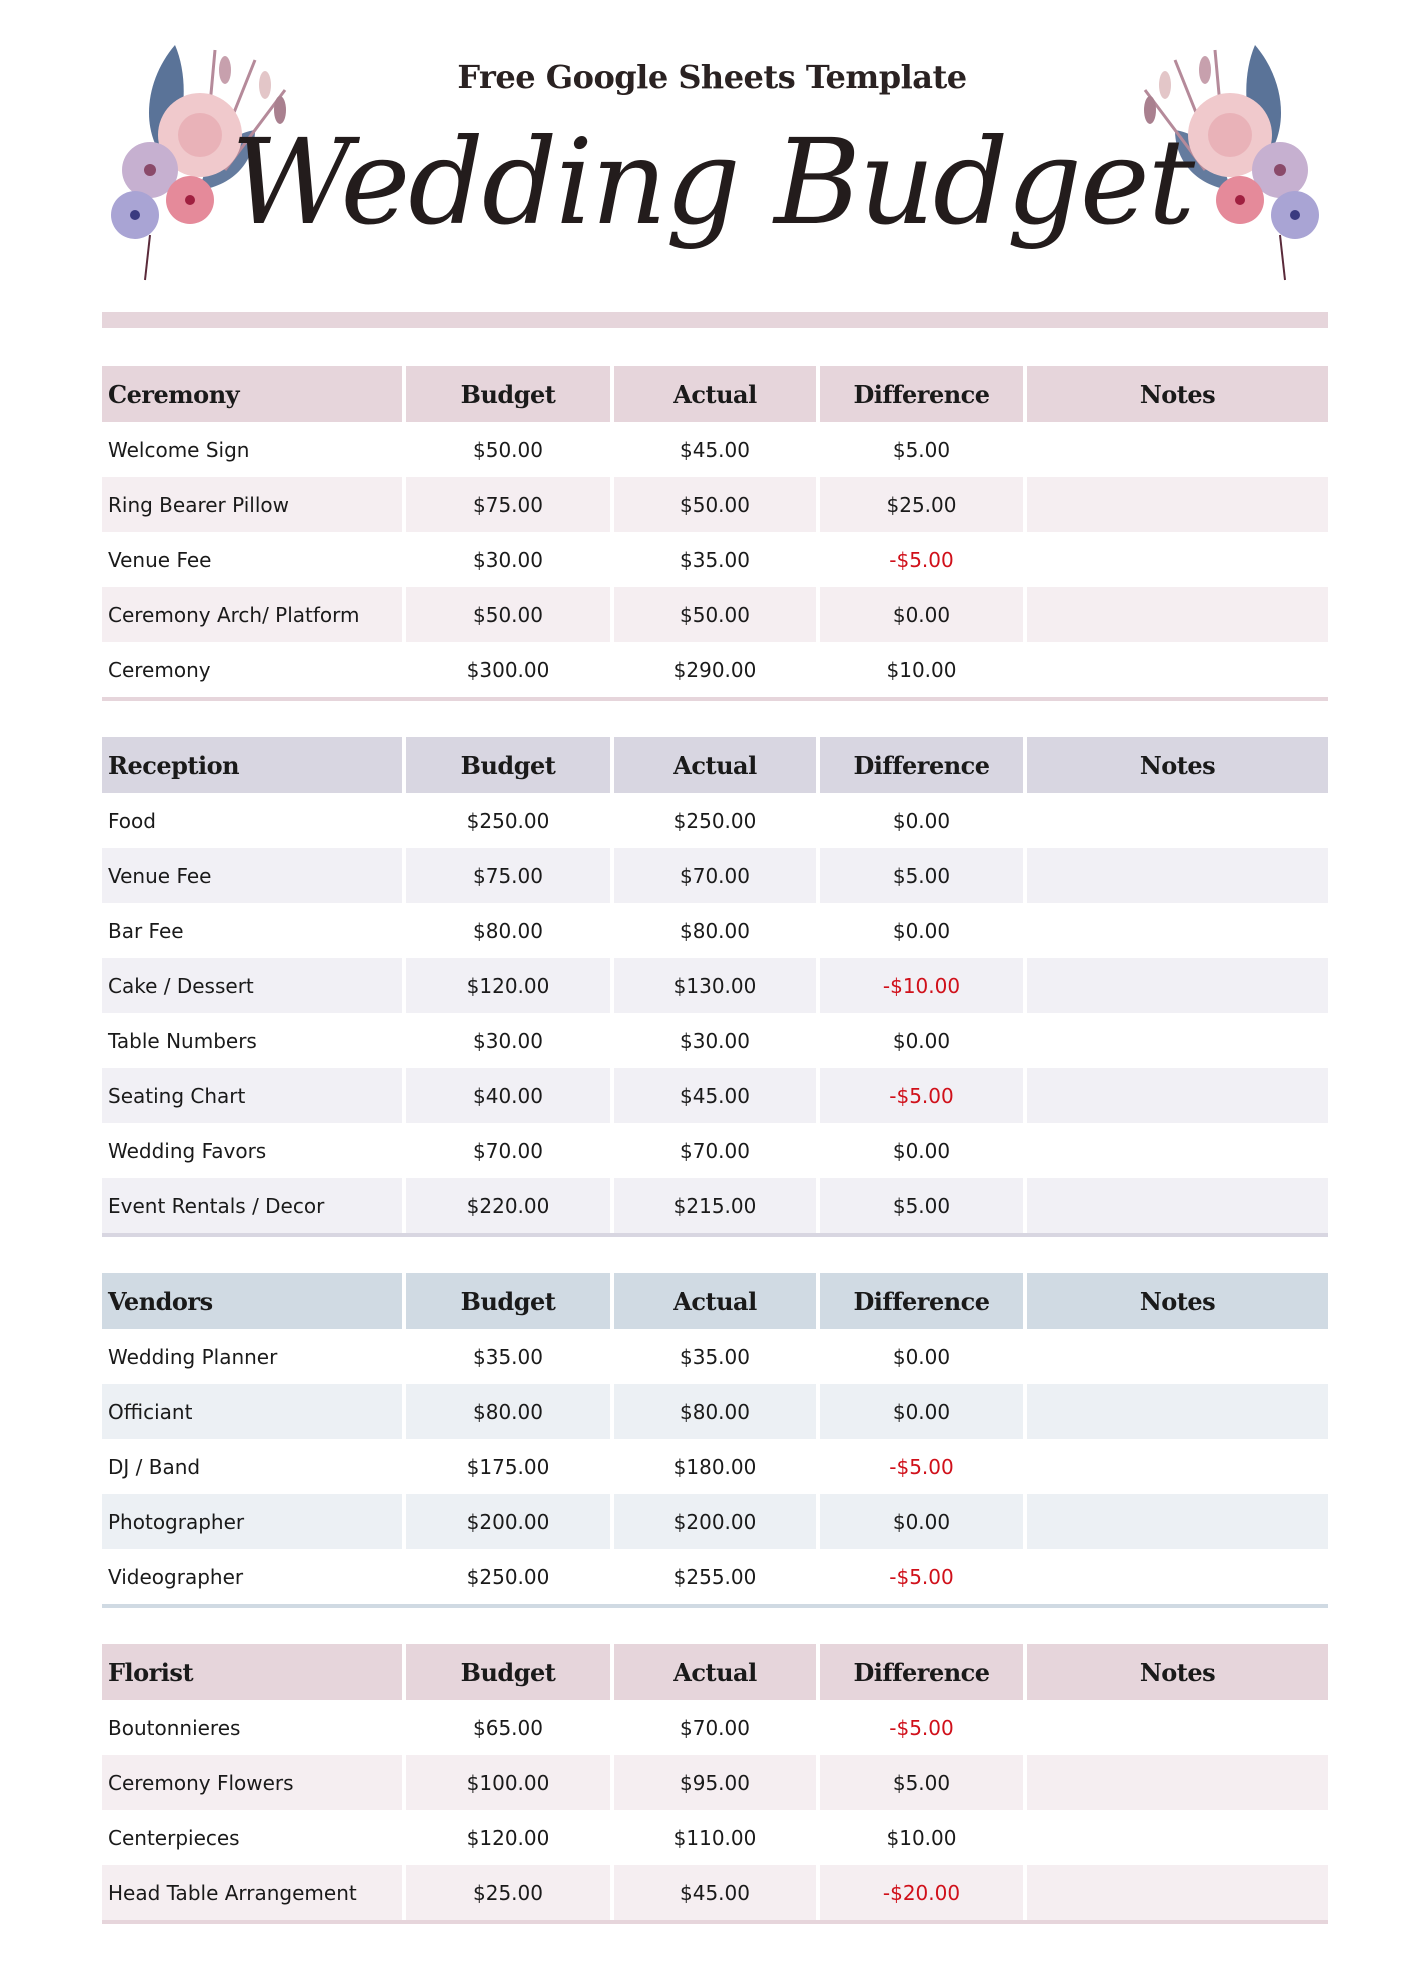 The width and height of the screenshot is (1424, 1968). What do you see at coordinates (508, 1205) in the screenshot?
I see `budget-cell: $220.00` at bounding box center [508, 1205].